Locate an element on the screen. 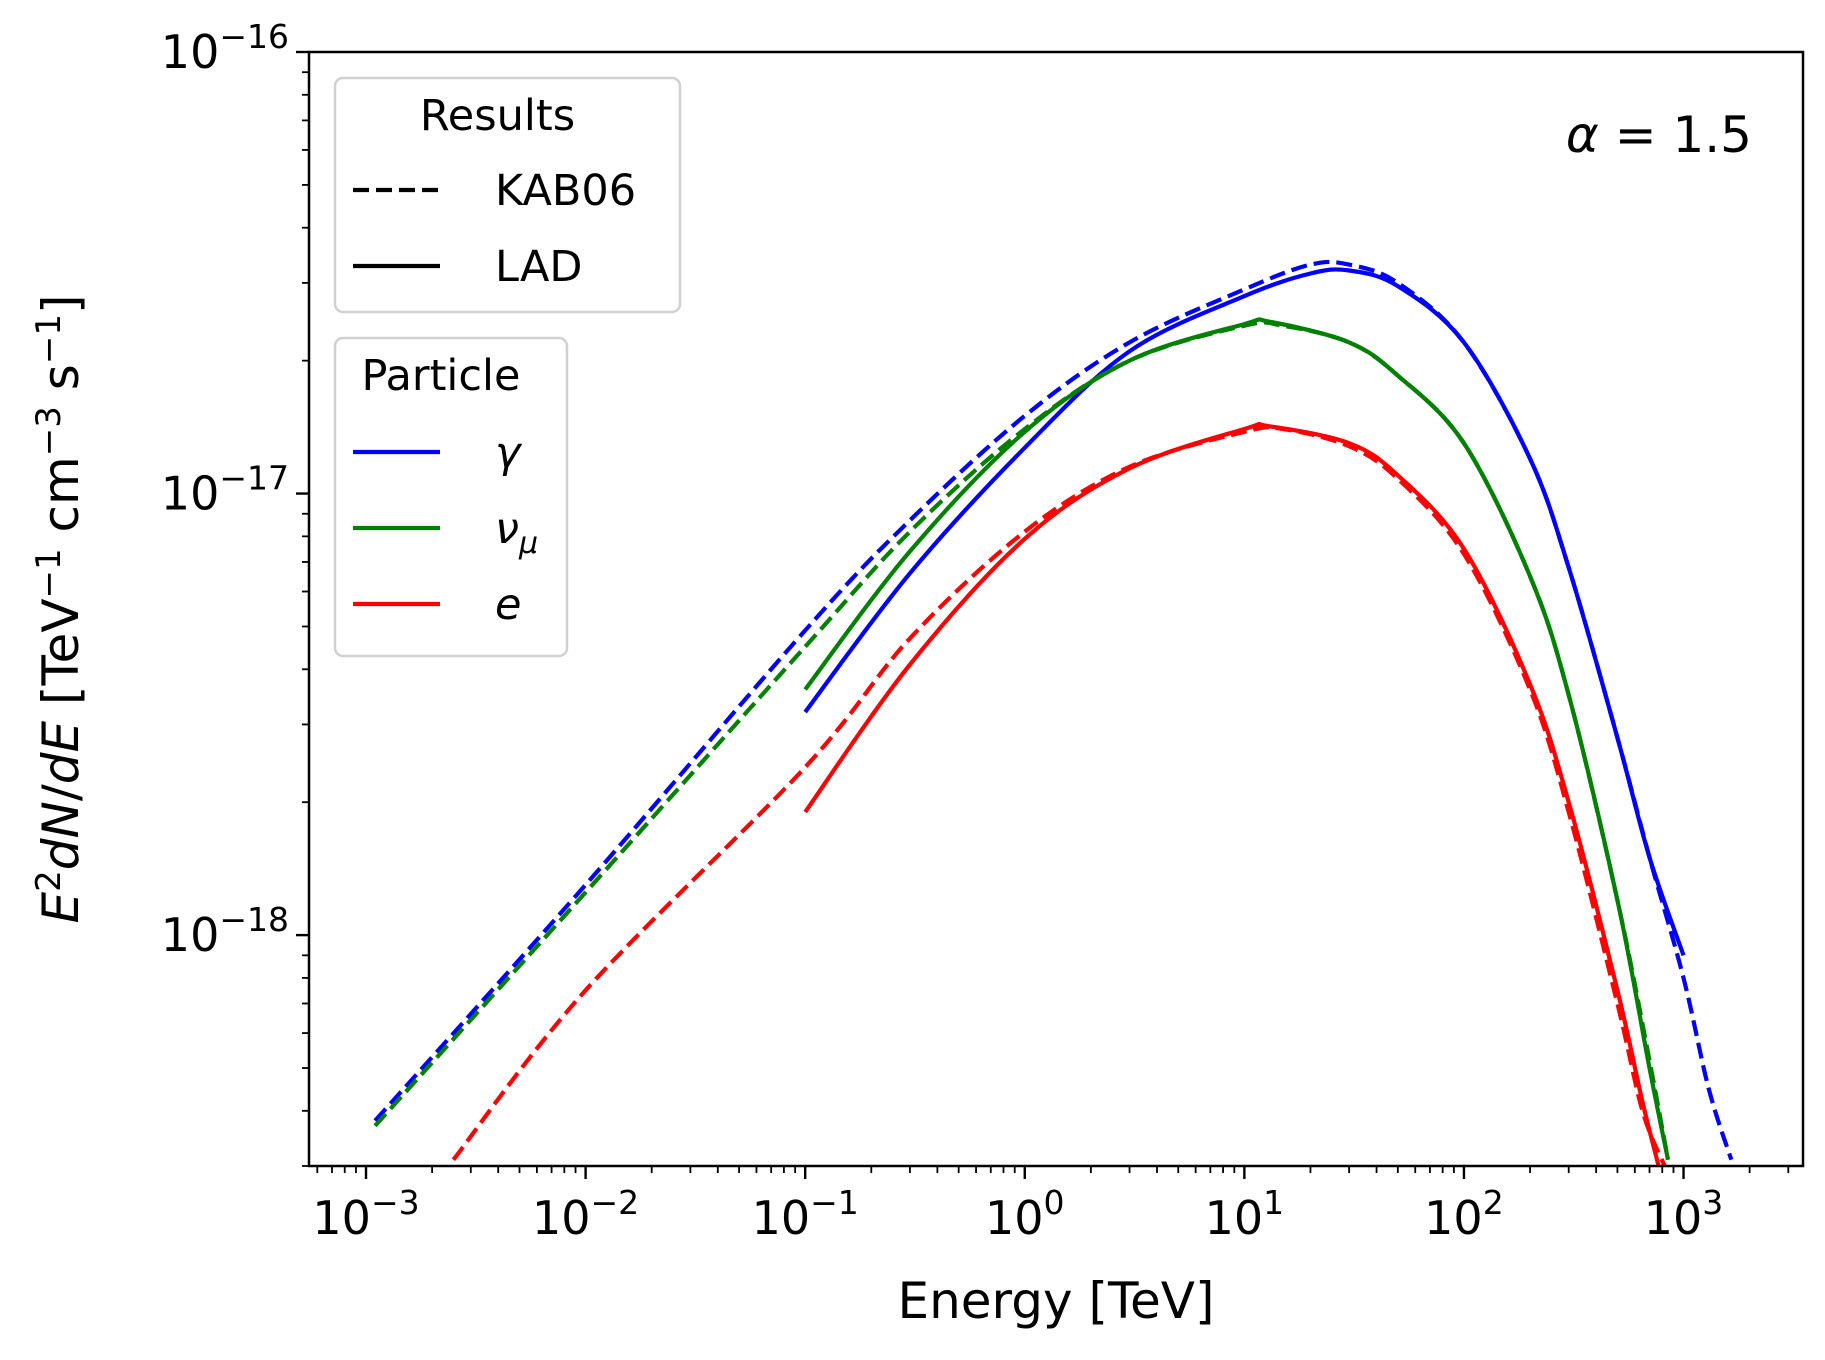 The height and width of the screenshot is (1360, 1825). y-tick-label: 10−18 is located at coordinates (225, 931).